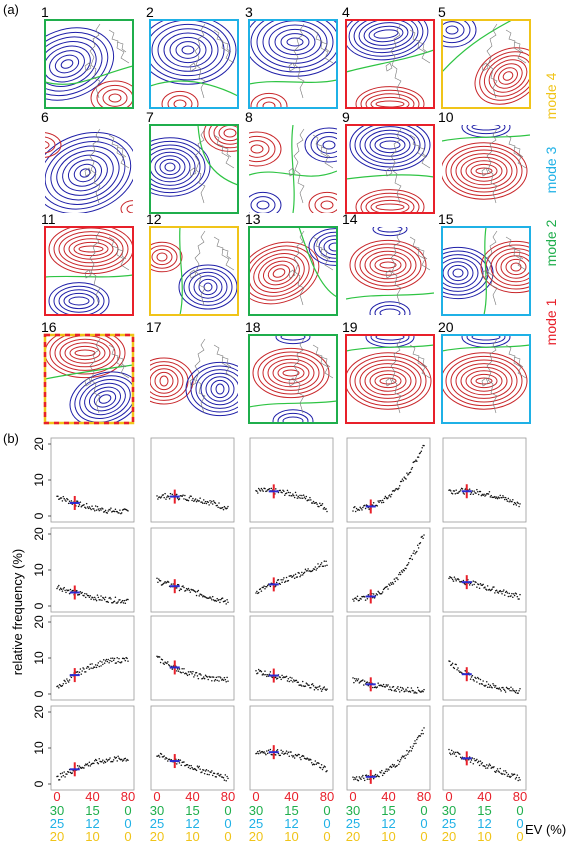 The width and height of the screenshot is (567, 850). I want to click on ev-tick-label: 12, so click(92, 823).